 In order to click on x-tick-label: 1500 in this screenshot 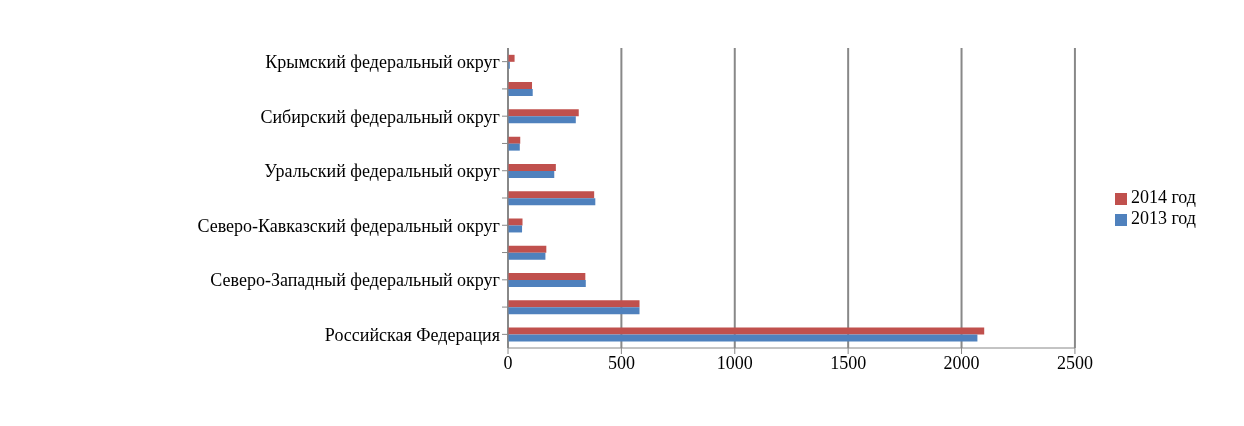, I will do `click(848, 362)`.